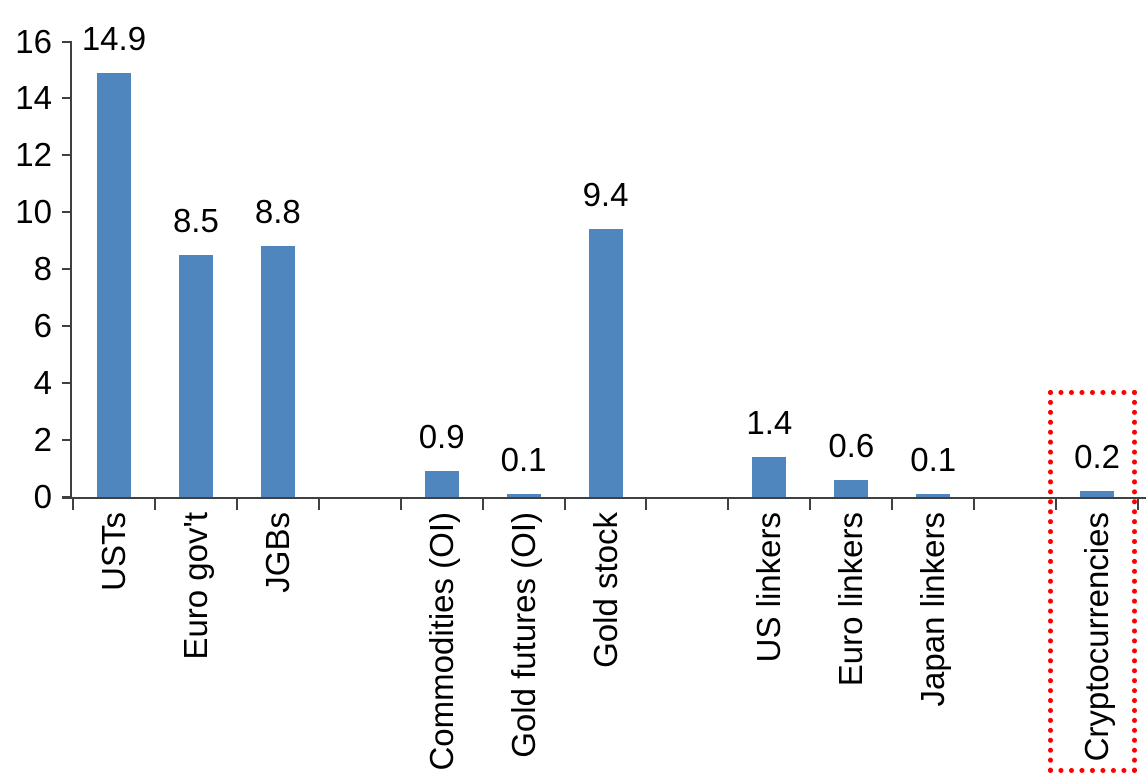  Describe the element at coordinates (113, 551) in the screenshot. I see `category-label: USTs` at that location.